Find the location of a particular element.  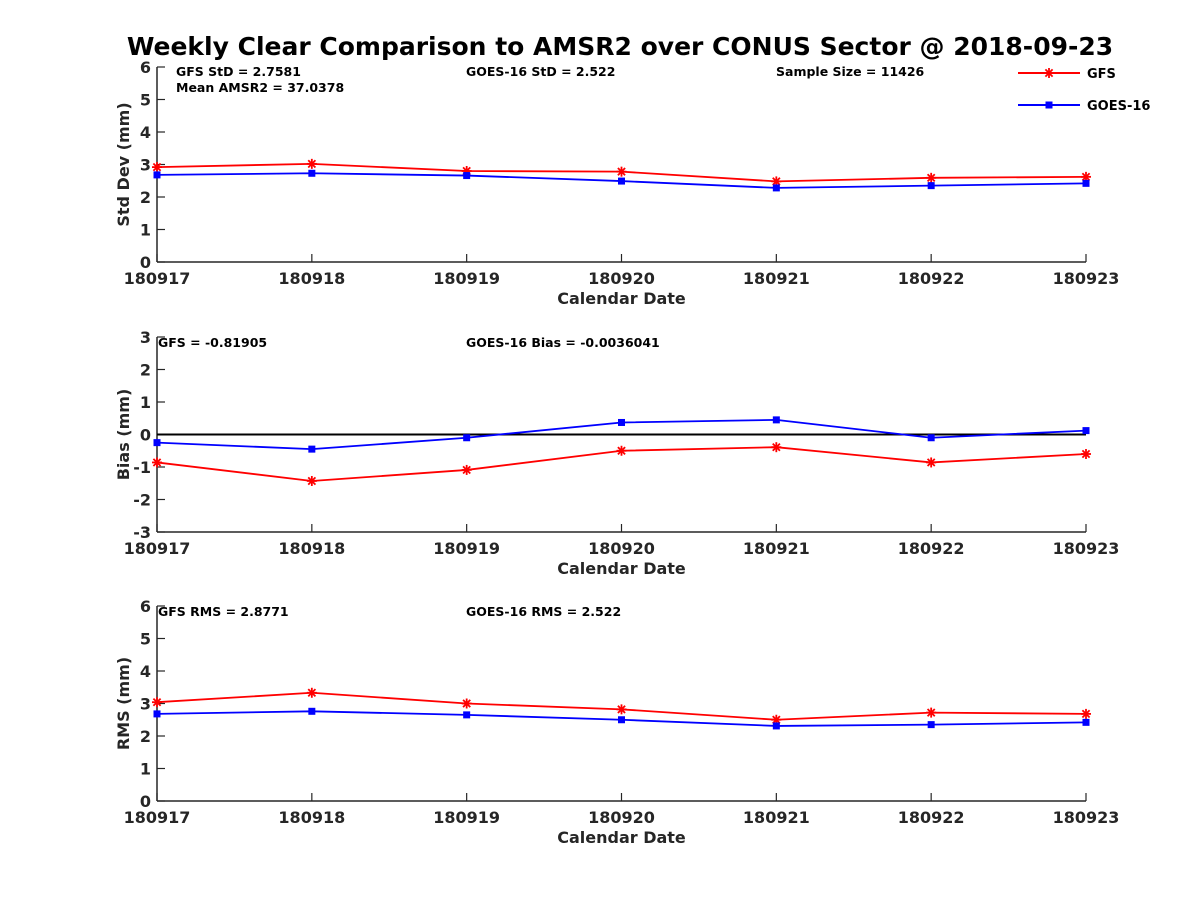

legend-gfs-asterisk-mark is located at coordinates (1049, 73).